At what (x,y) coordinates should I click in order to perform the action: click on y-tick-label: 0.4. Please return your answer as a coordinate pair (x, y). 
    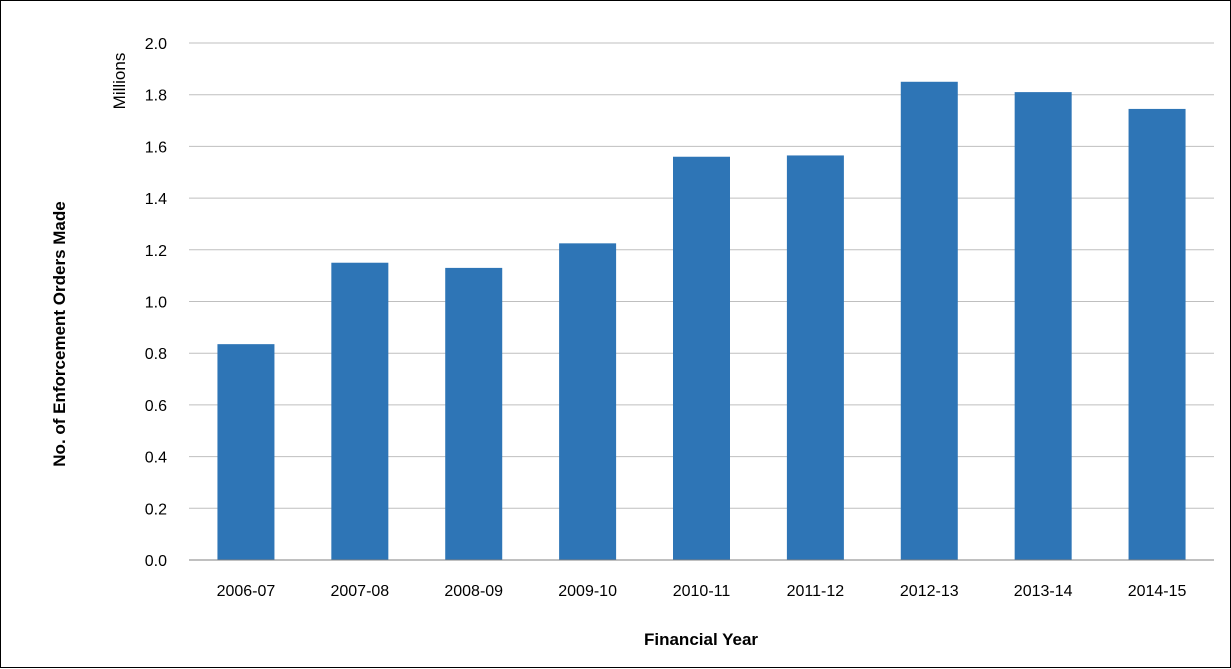
    Looking at the image, I should click on (156, 458).